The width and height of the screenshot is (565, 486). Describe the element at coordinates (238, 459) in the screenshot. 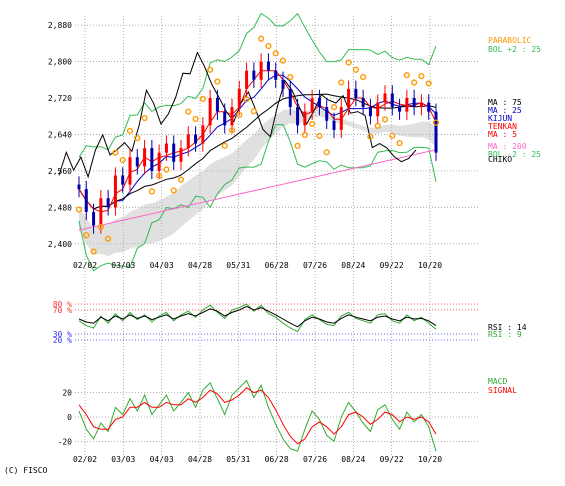

I see `date-x-tick: 05/31` at that location.